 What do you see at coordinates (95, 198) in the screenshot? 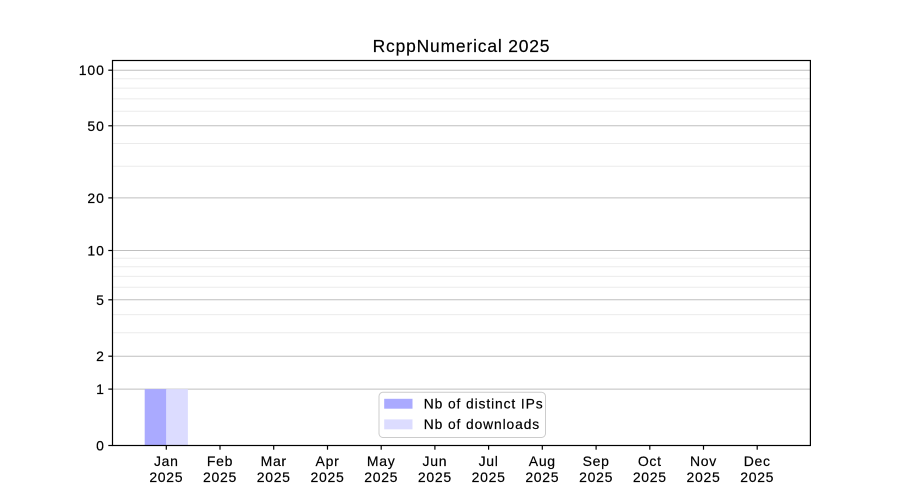
I see `svg-text: 20` at bounding box center [95, 198].